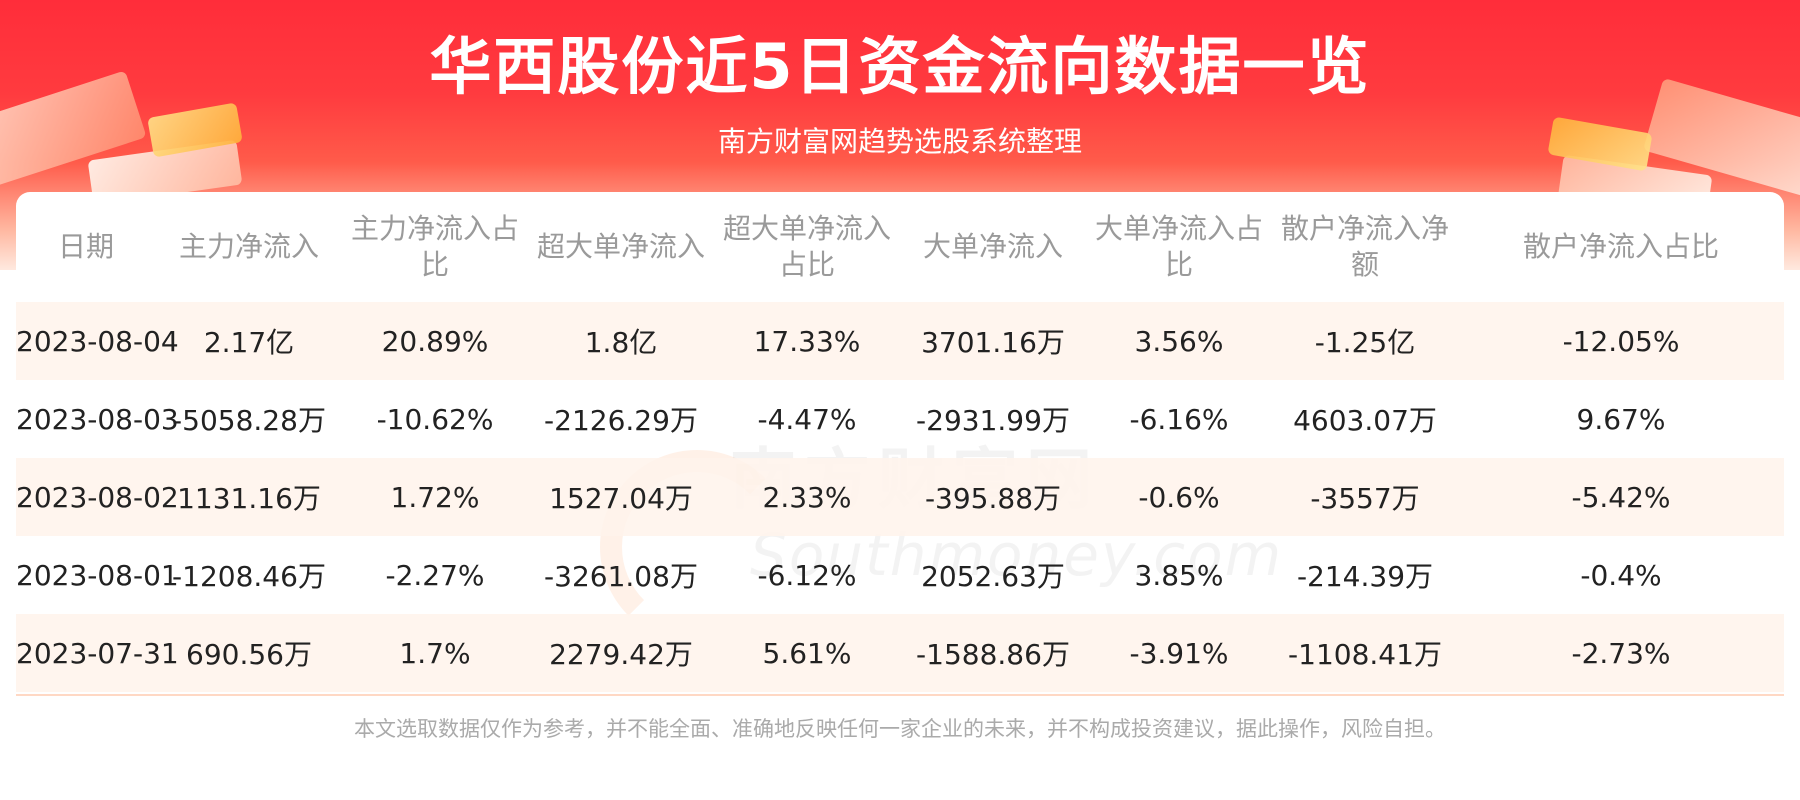  Describe the element at coordinates (85, 246) in the screenshot. I see `column-header: 日期` at that location.